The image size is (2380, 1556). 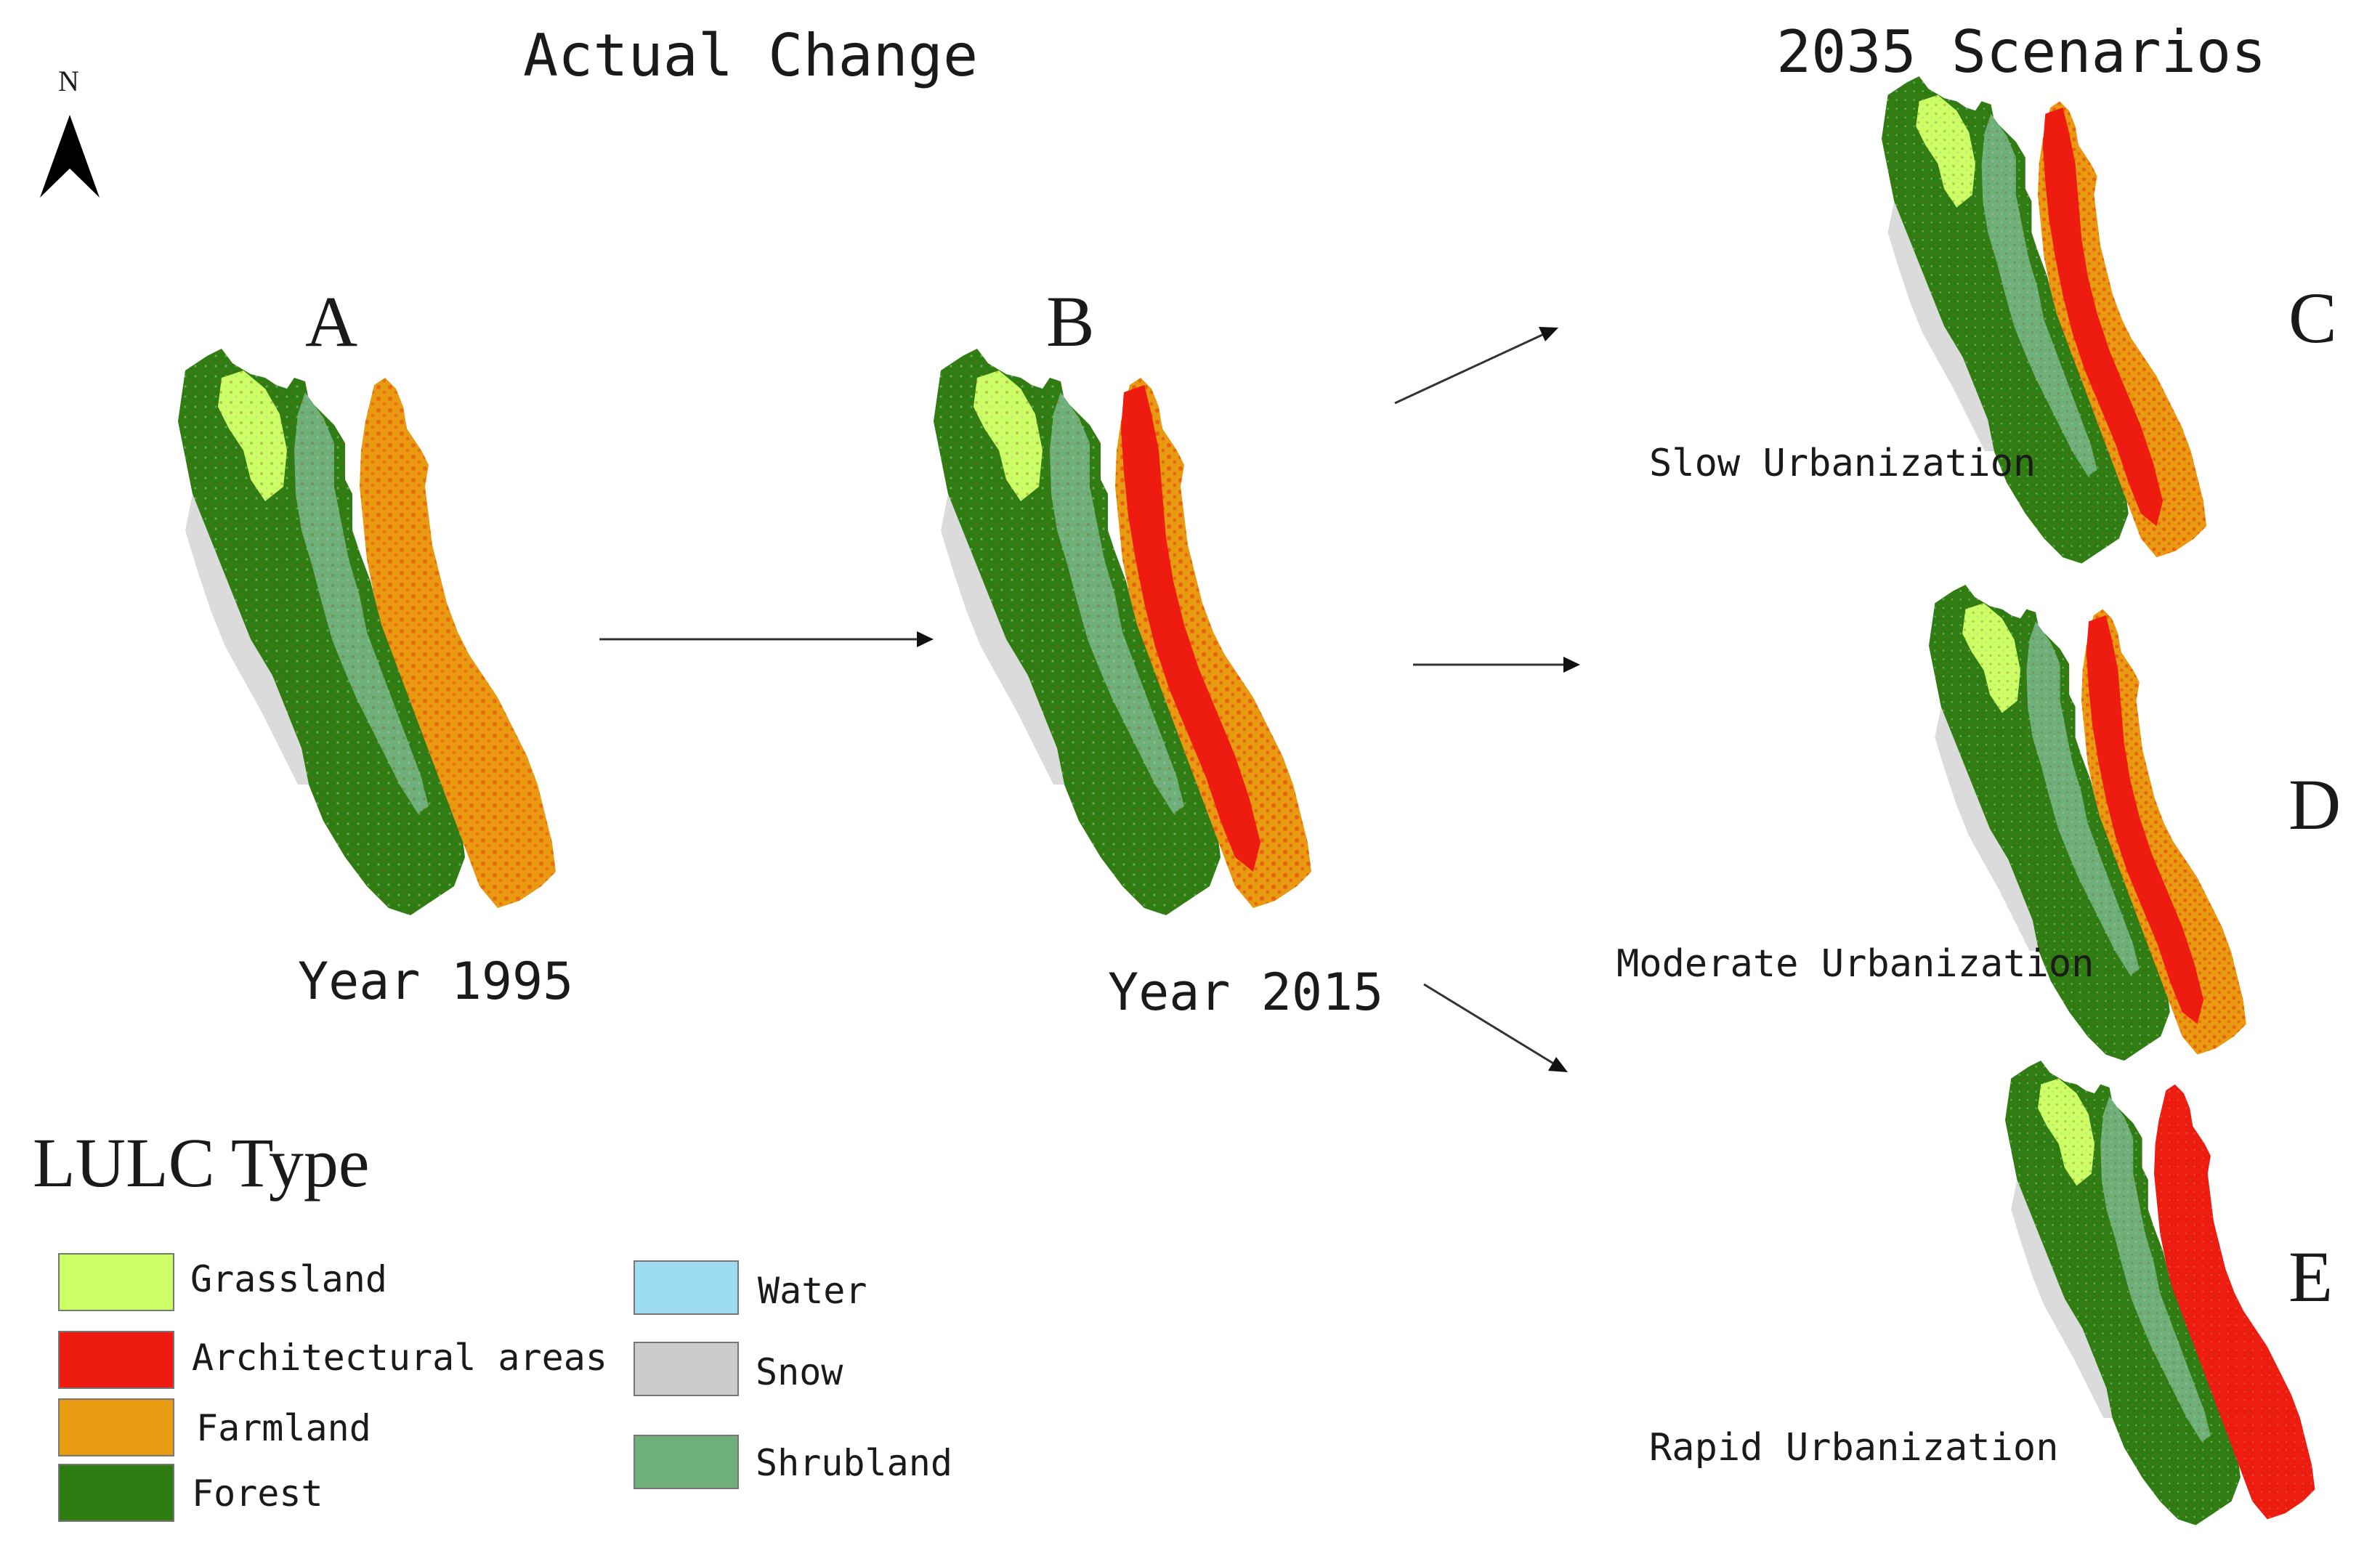 What do you see at coordinates (68, 81) in the screenshot?
I see `north-label: N` at bounding box center [68, 81].